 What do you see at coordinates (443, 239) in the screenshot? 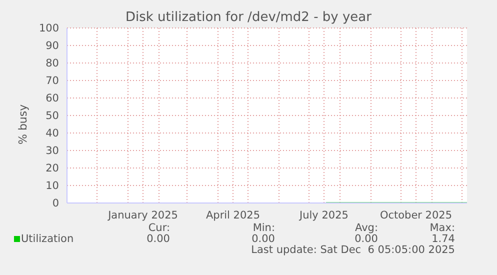
I see `text: 1.74` at bounding box center [443, 239].